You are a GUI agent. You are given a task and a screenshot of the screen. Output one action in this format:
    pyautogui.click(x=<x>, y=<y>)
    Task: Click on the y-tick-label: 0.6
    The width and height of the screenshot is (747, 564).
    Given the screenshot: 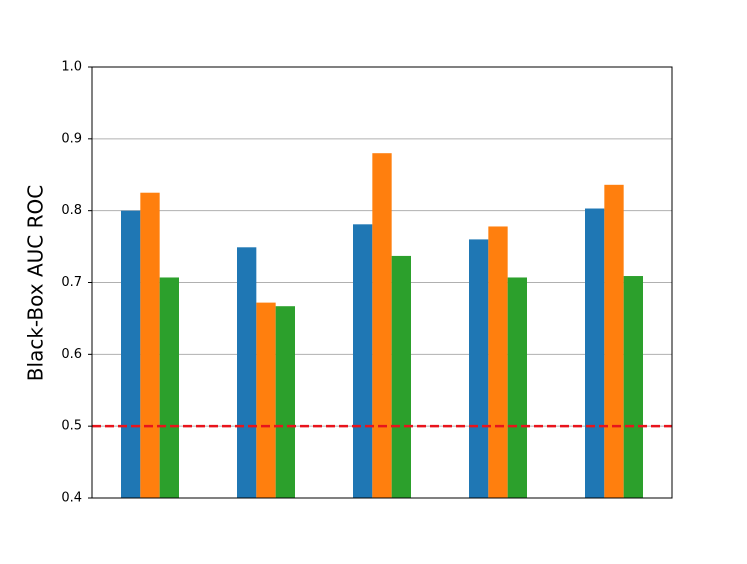 What is the action you would take?
    pyautogui.click(x=71, y=354)
    